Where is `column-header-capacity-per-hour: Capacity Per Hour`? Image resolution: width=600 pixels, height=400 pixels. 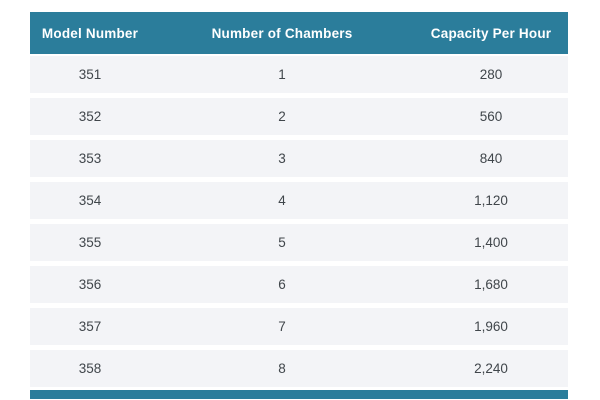 column-header-capacity-per-hour: Capacity Per Hour is located at coordinates (491, 33).